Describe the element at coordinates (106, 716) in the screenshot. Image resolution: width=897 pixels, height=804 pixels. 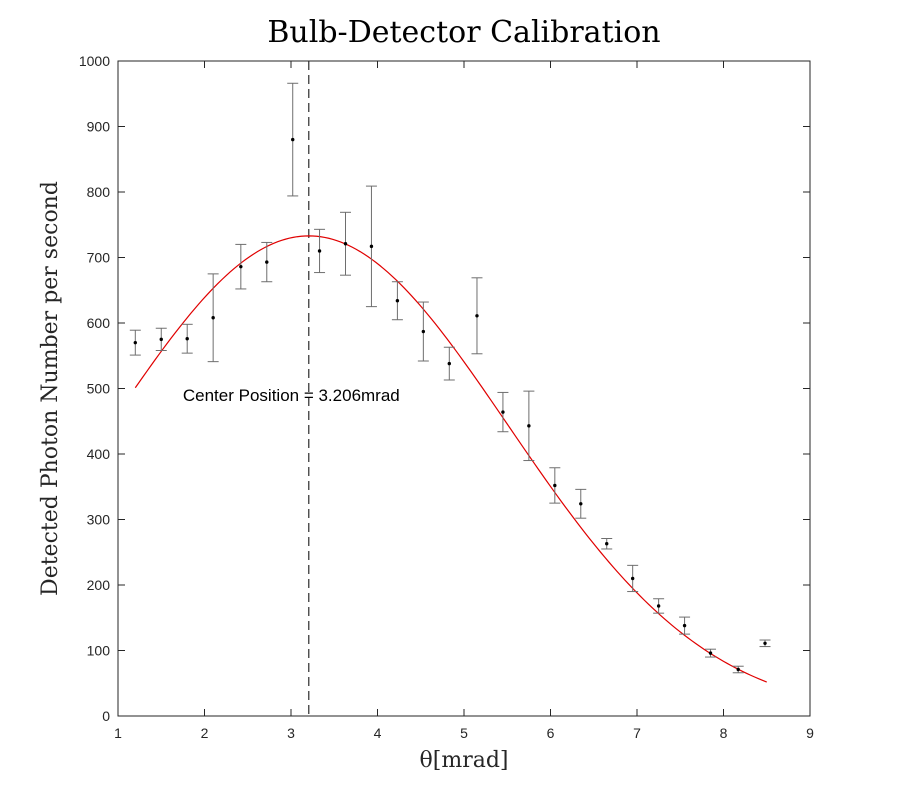
I see `y-tick-label: 0` at that location.